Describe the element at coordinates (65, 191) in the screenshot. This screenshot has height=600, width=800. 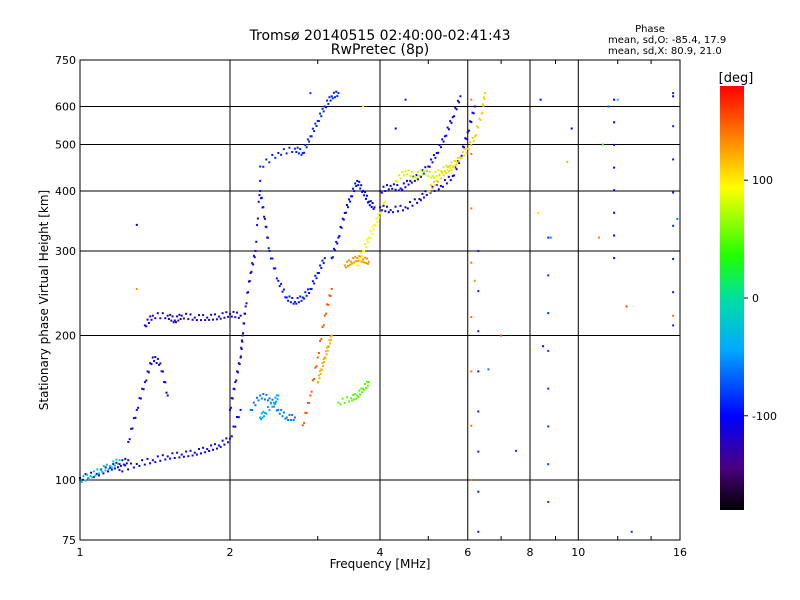
I see `y-tick-label: 400` at that location.